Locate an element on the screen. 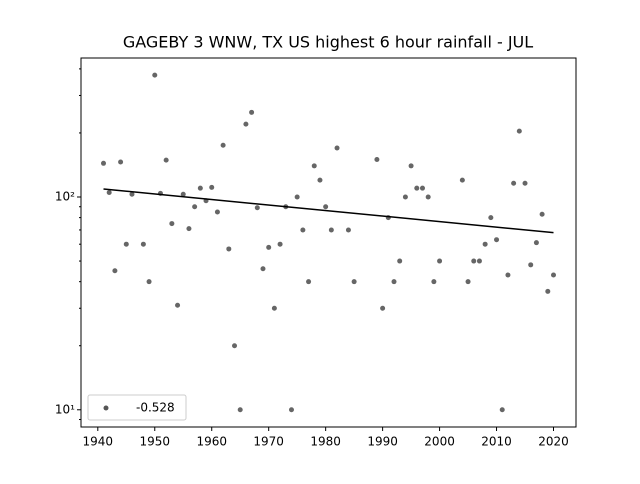 The height and width of the screenshot is (484, 640). legend-box is located at coordinates (137, 407).